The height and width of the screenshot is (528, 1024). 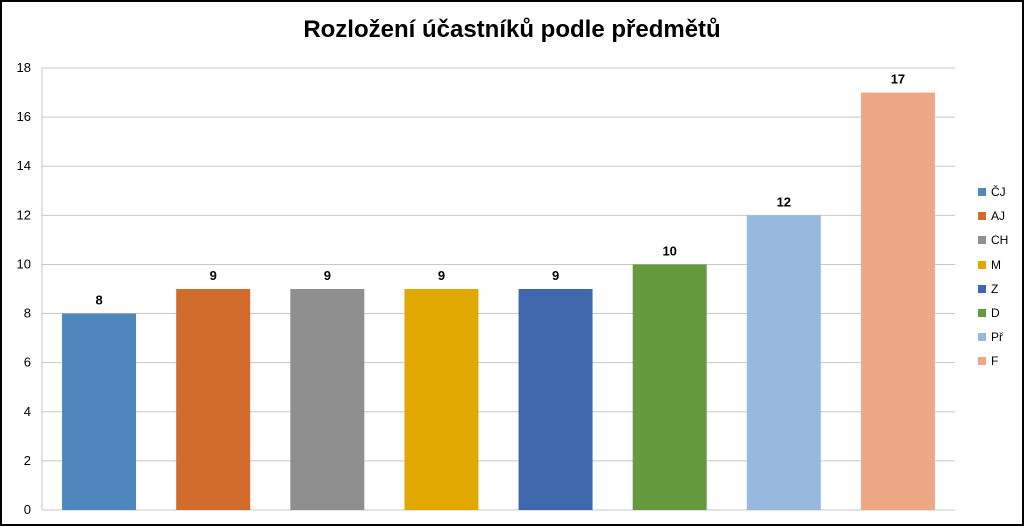 What do you see at coordinates (669, 387) in the screenshot?
I see `bar-D` at bounding box center [669, 387].